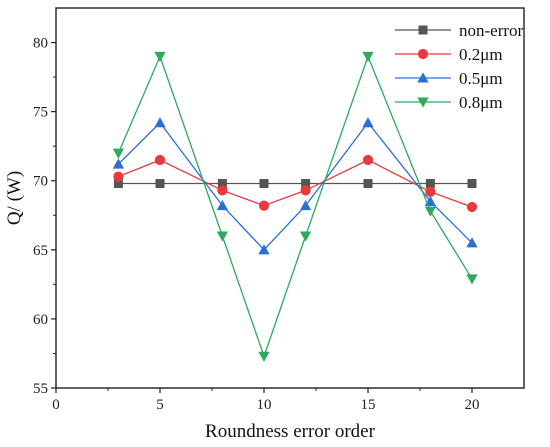  Describe the element at coordinates (481, 78) in the screenshot. I see `legend-label: 0.5μm` at that location.